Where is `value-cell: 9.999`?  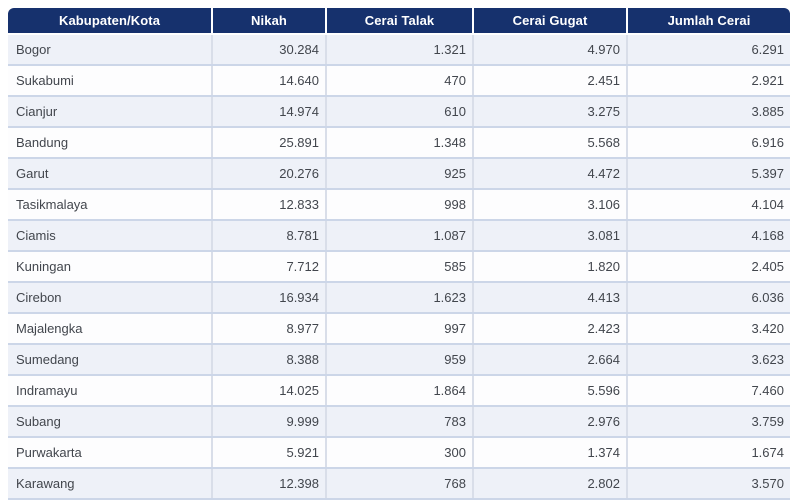 value-cell: 9.999 is located at coordinates (269, 421).